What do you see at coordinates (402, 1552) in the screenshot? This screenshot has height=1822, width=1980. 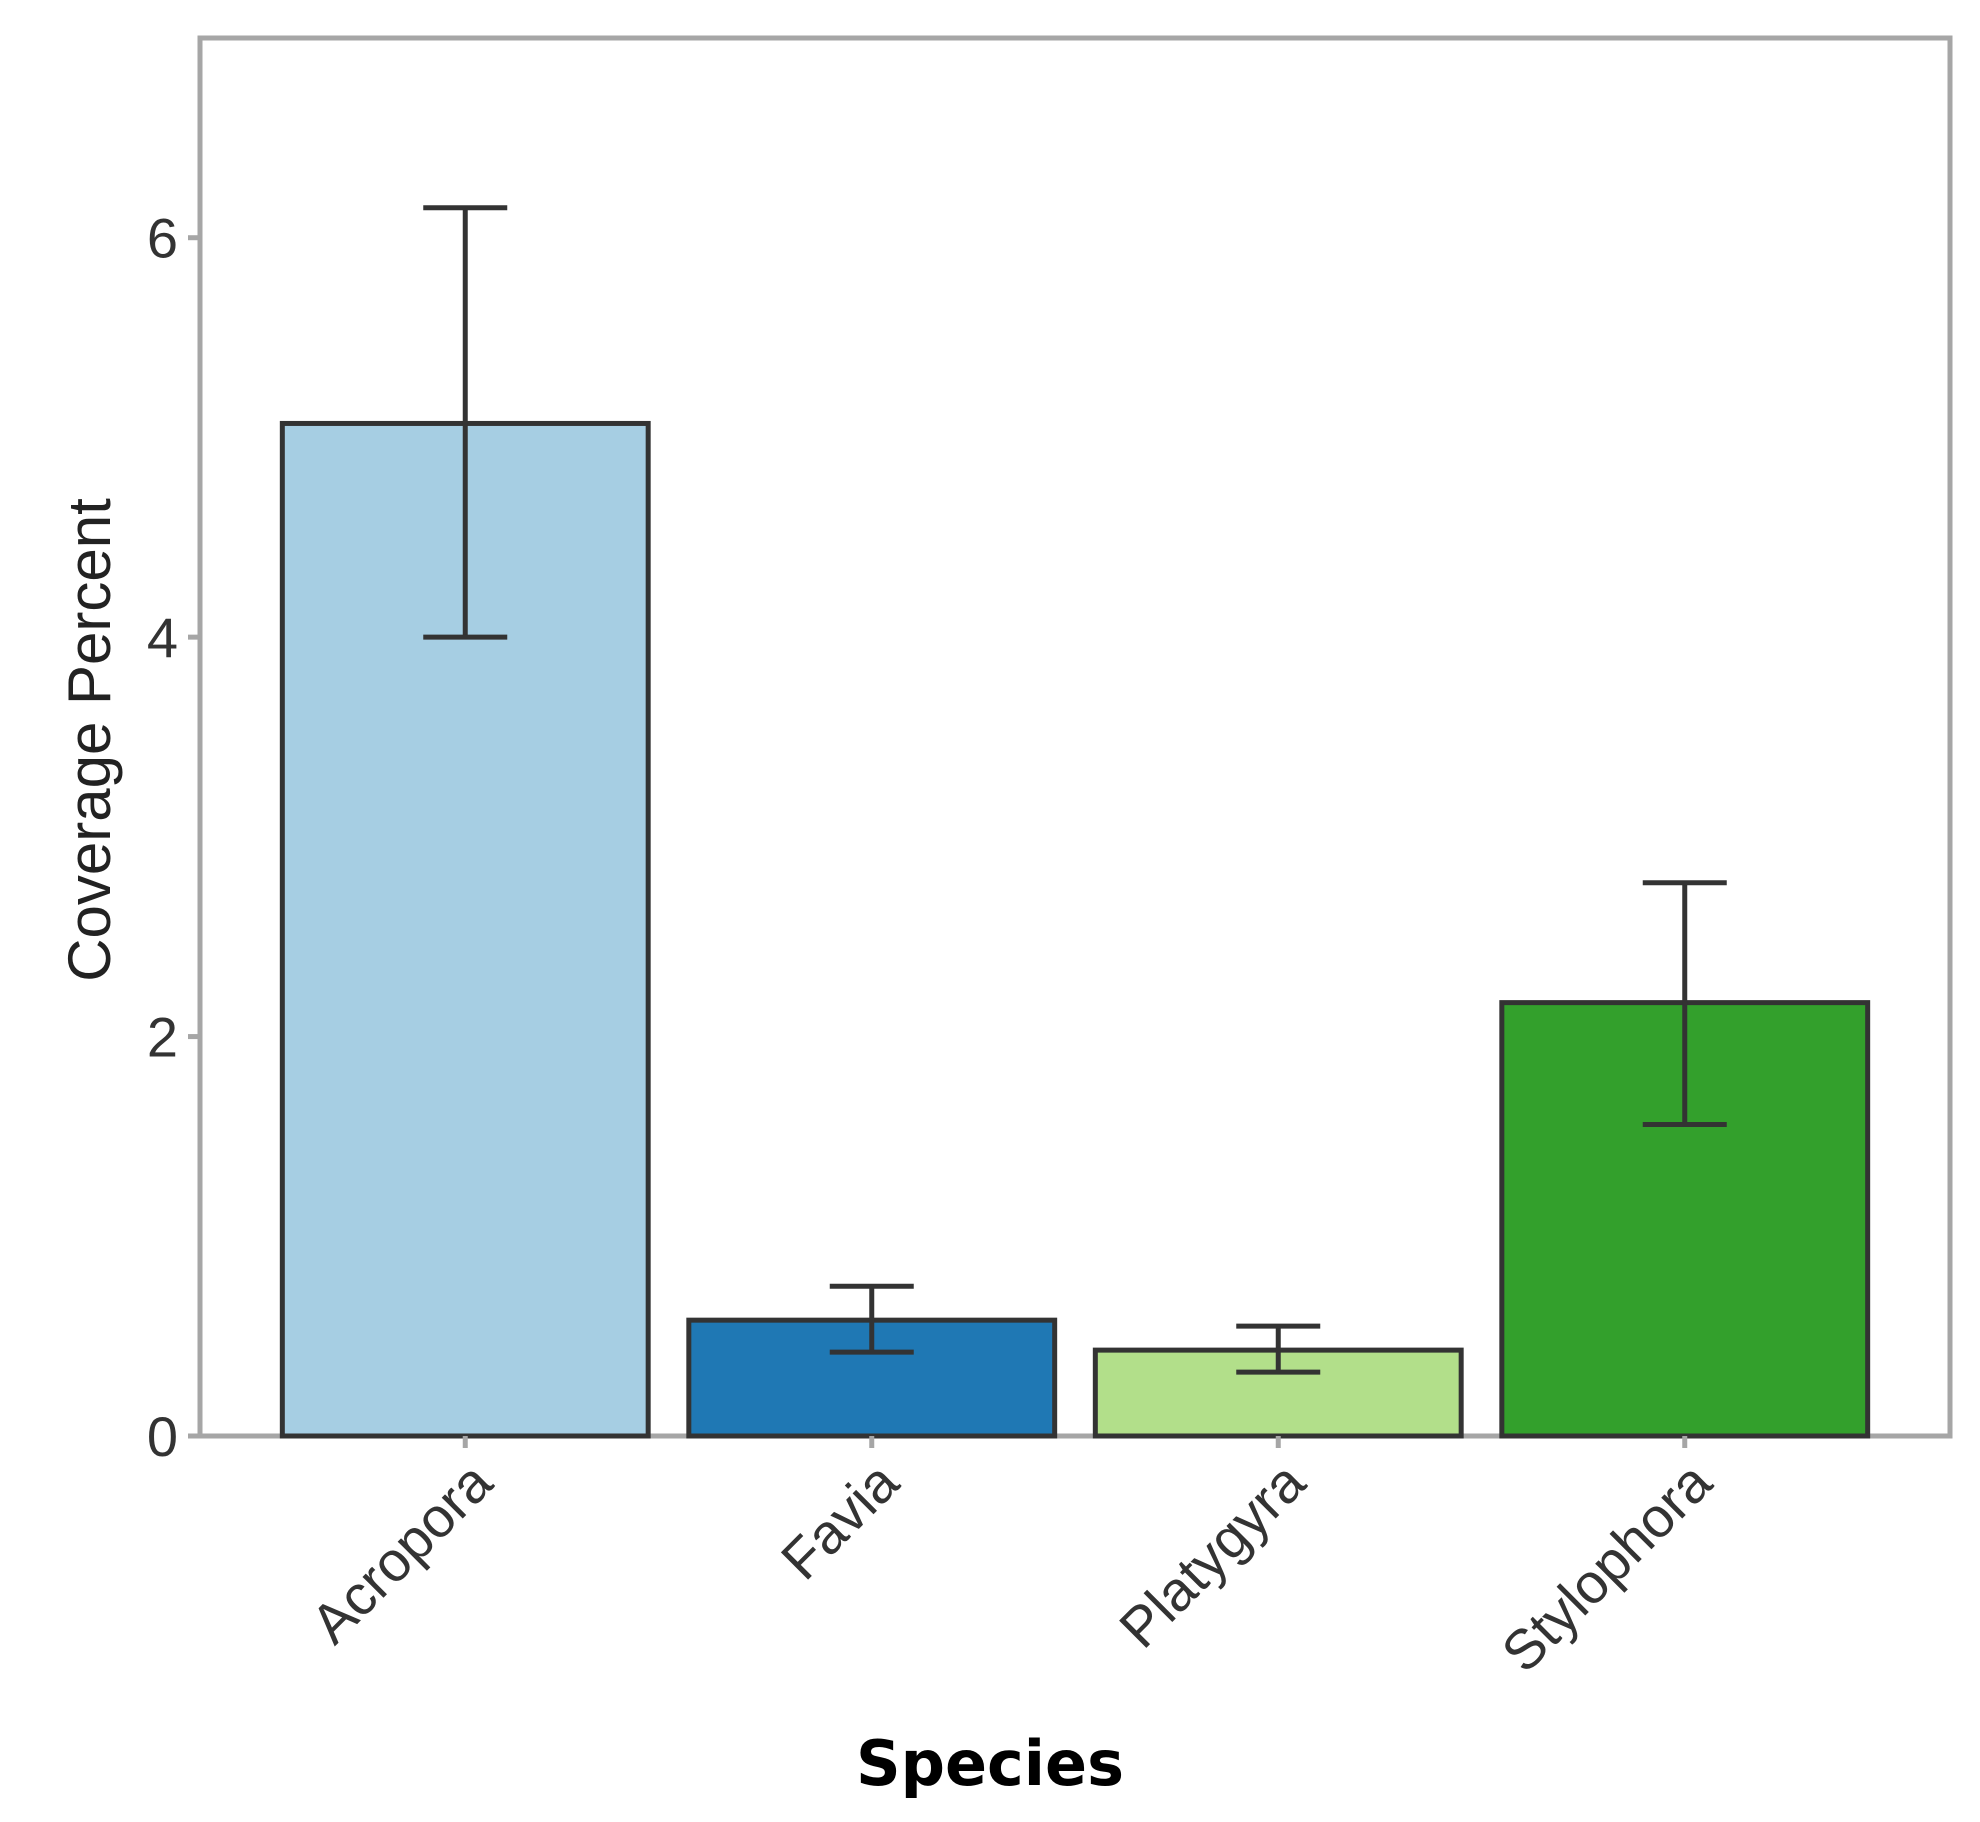 I see `x-tick-label-acropora: Acropora` at bounding box center [402, 1552].